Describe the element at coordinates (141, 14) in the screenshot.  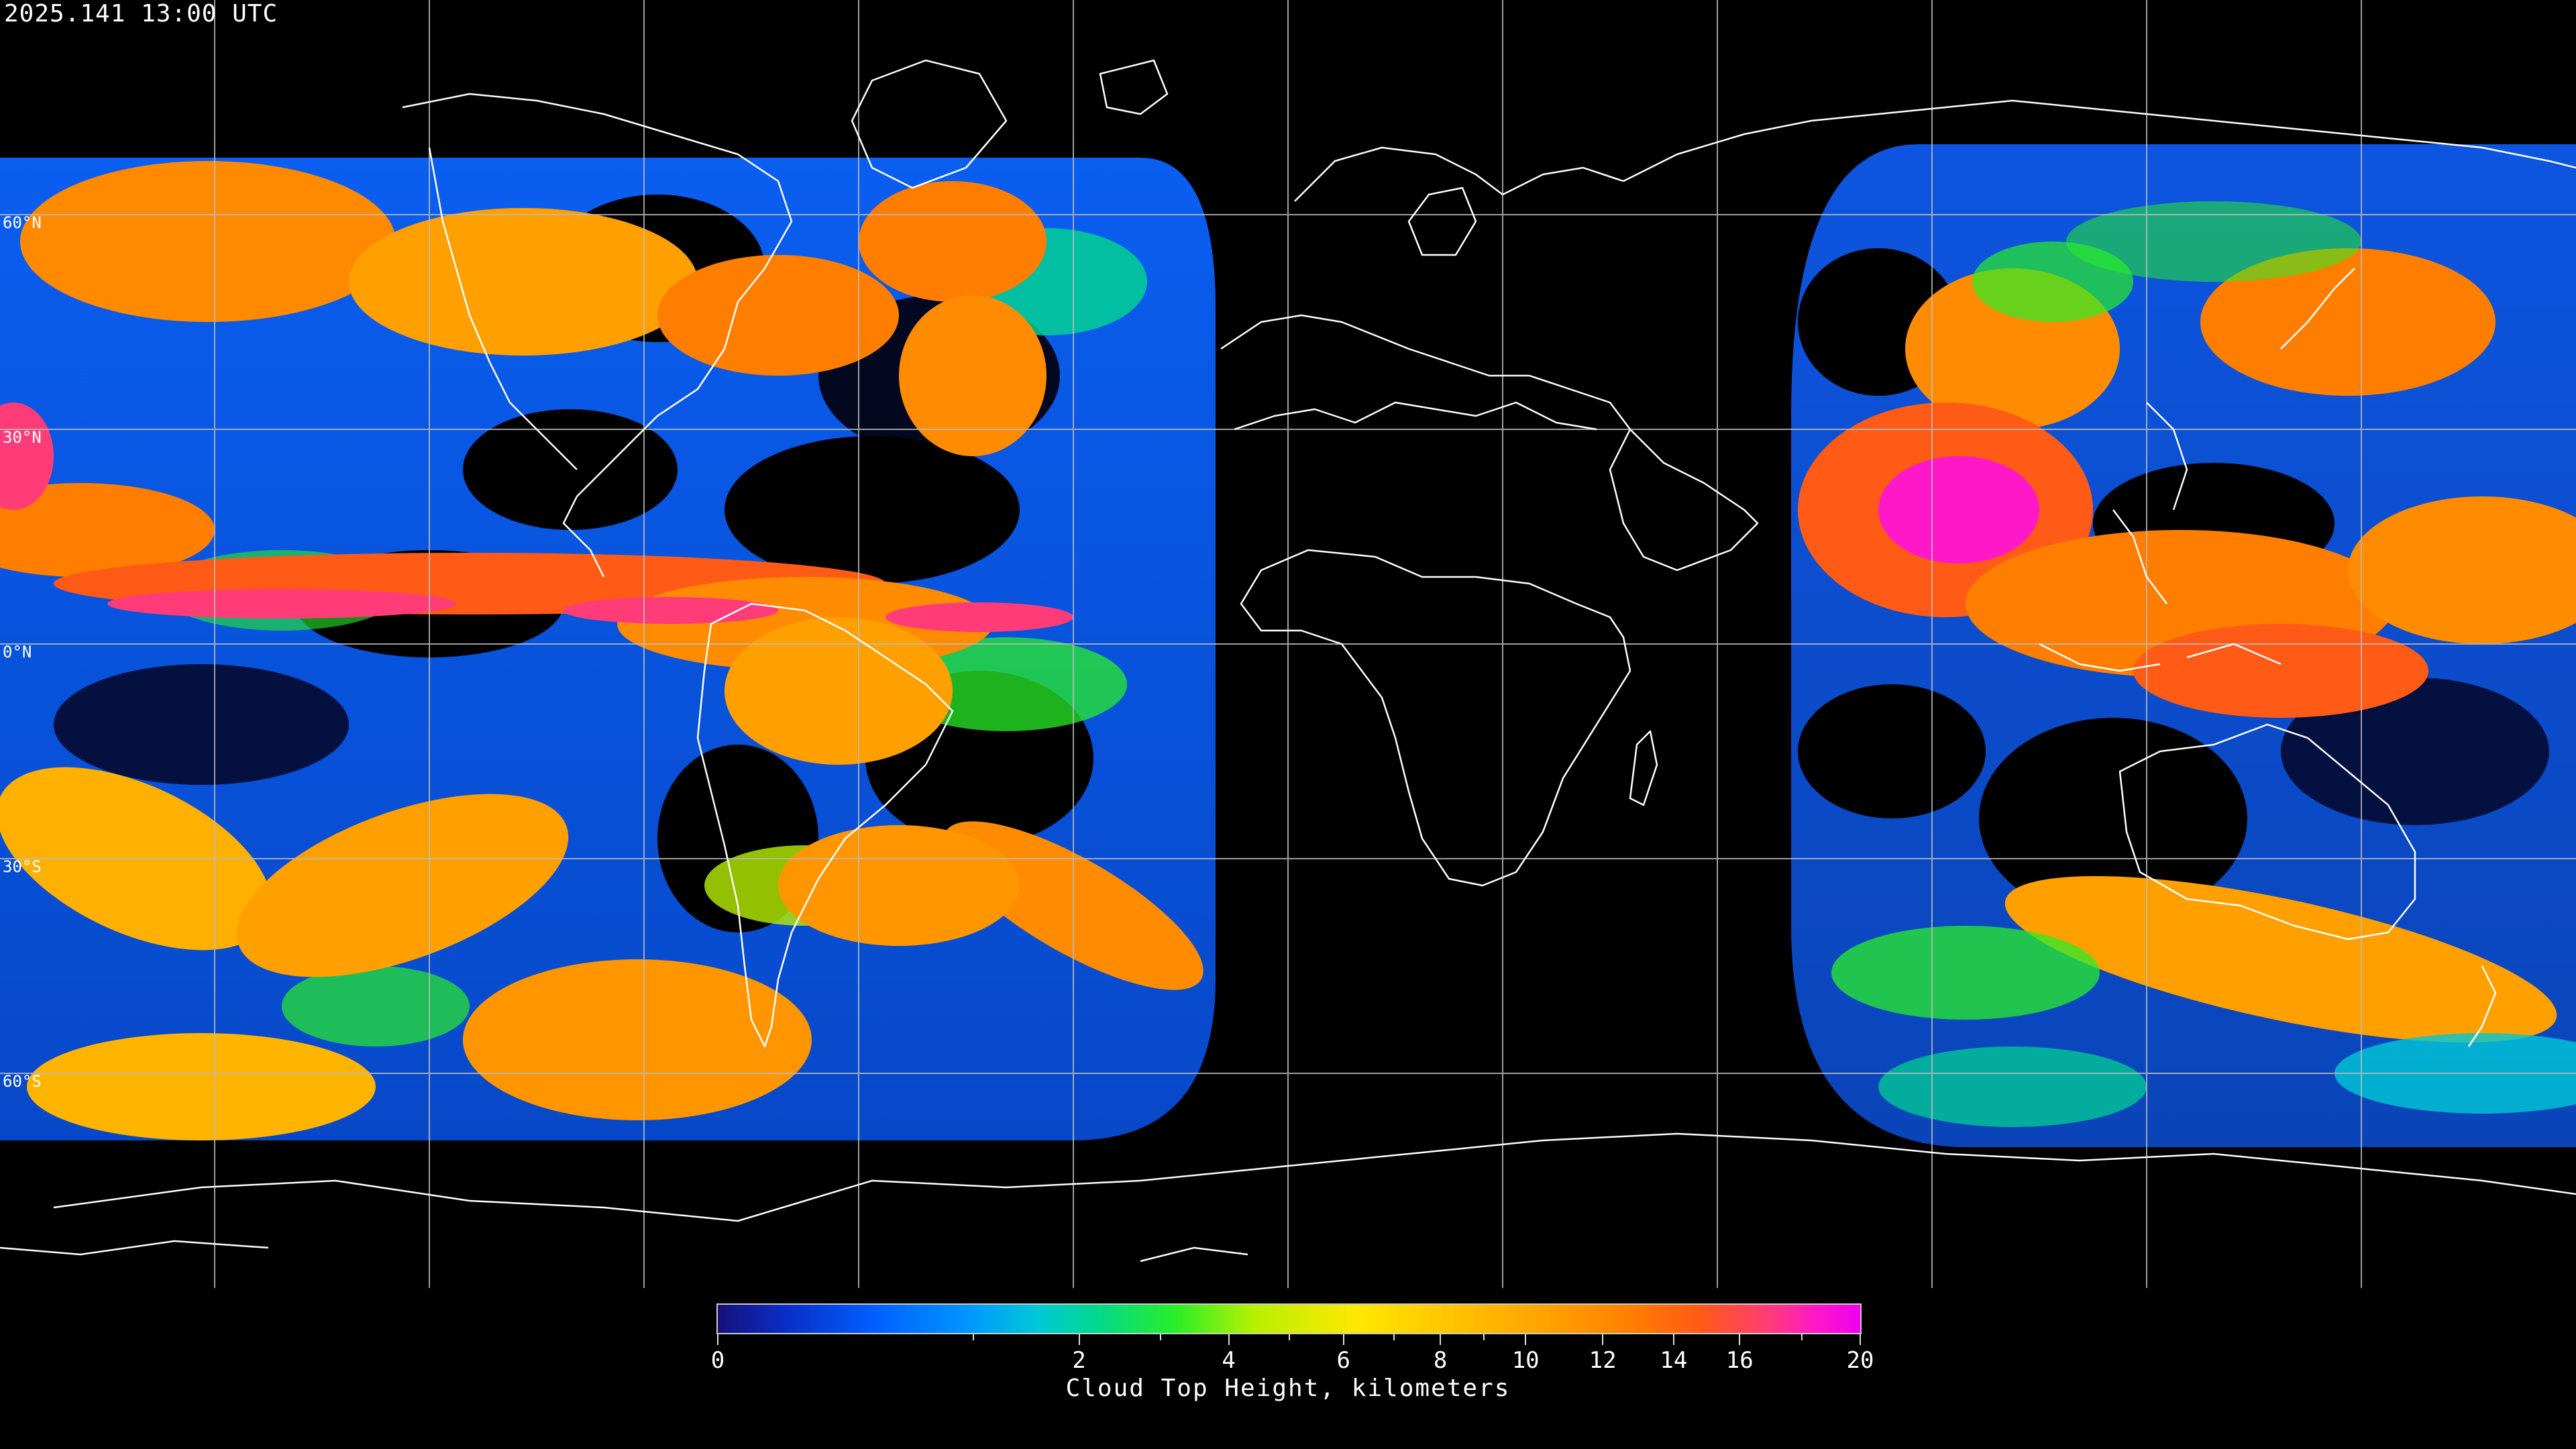
I see `timestamp: 2025.141 13:00 UTC` at that location.